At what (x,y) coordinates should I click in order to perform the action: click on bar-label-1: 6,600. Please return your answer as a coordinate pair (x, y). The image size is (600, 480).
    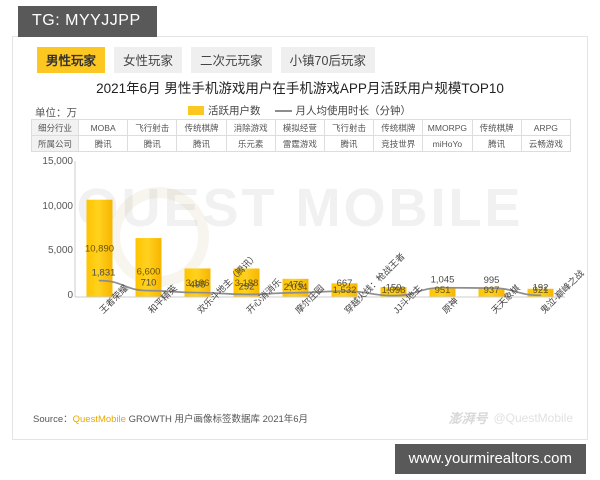
    Looking at the image, I should click on (149, 272).